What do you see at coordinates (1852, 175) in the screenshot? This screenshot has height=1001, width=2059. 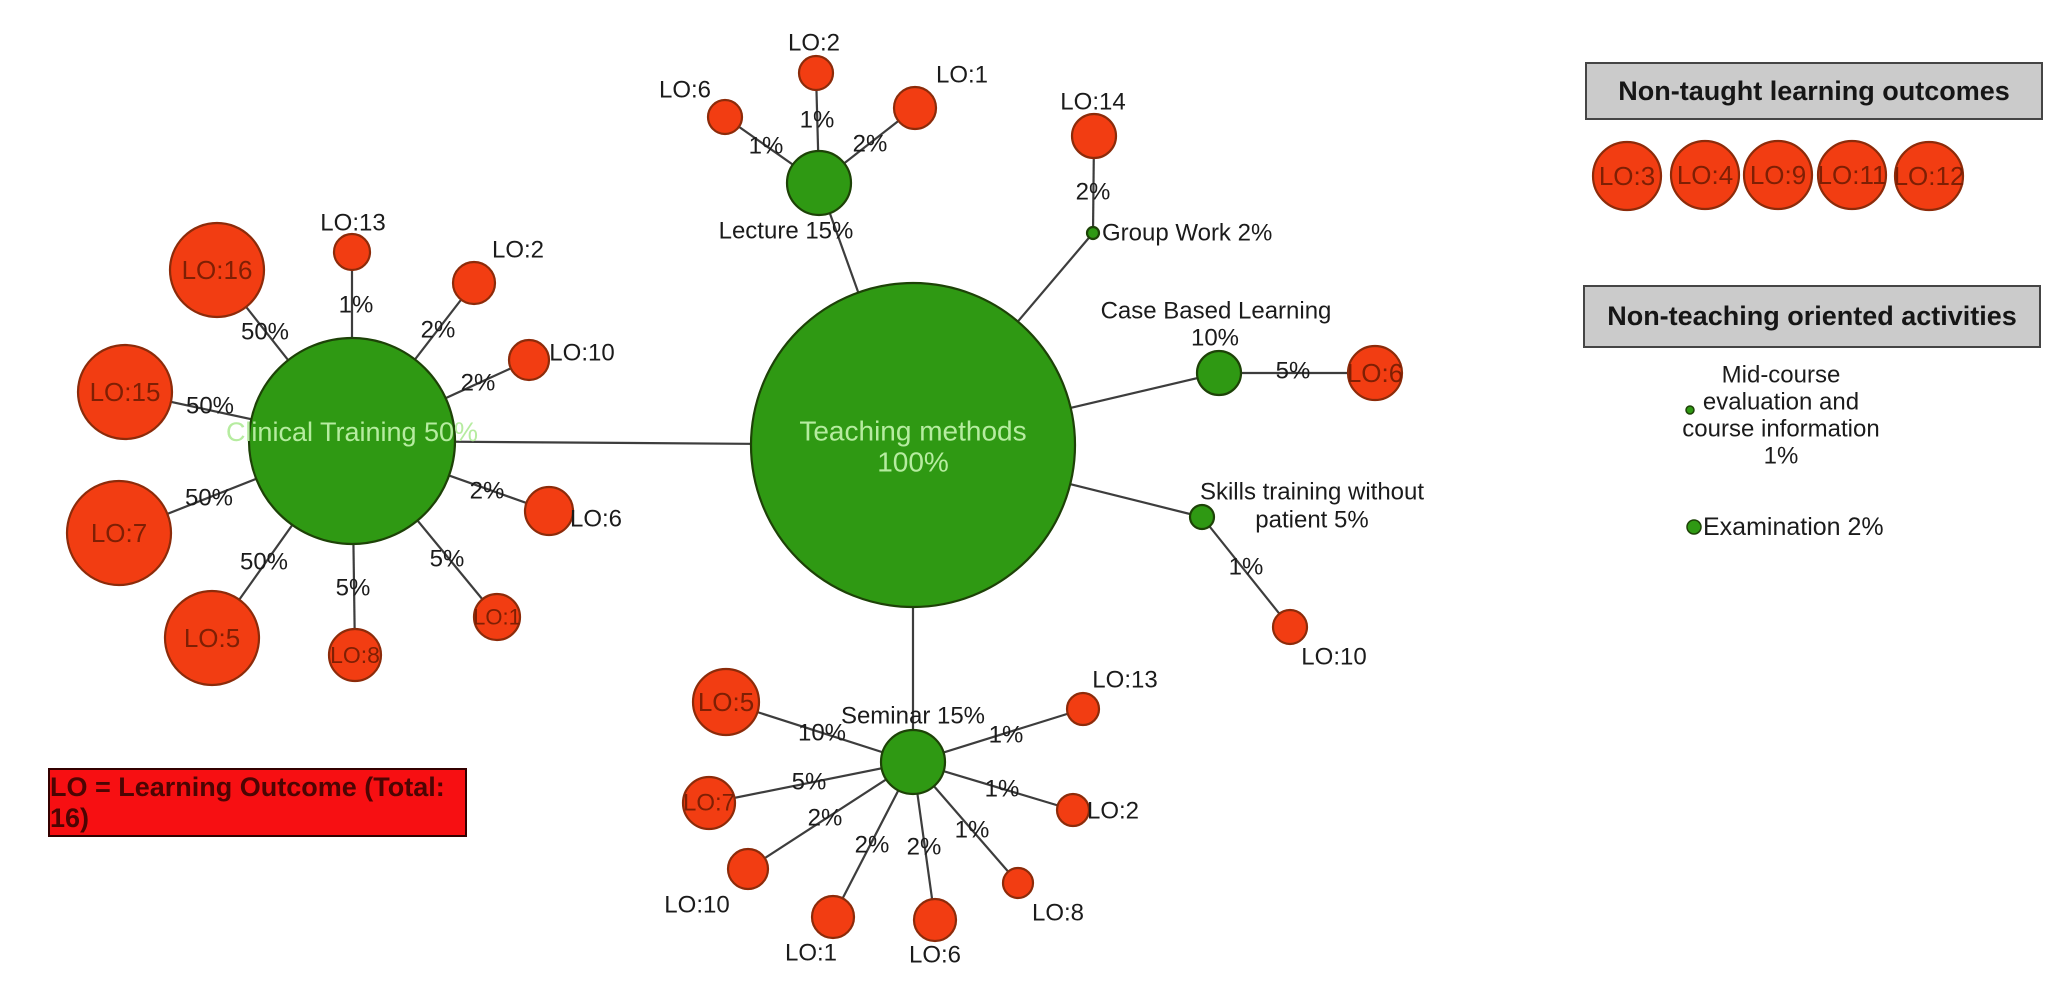 I see `node-legend-lo11-label: LO:11` at bounding box center [1852, 175].